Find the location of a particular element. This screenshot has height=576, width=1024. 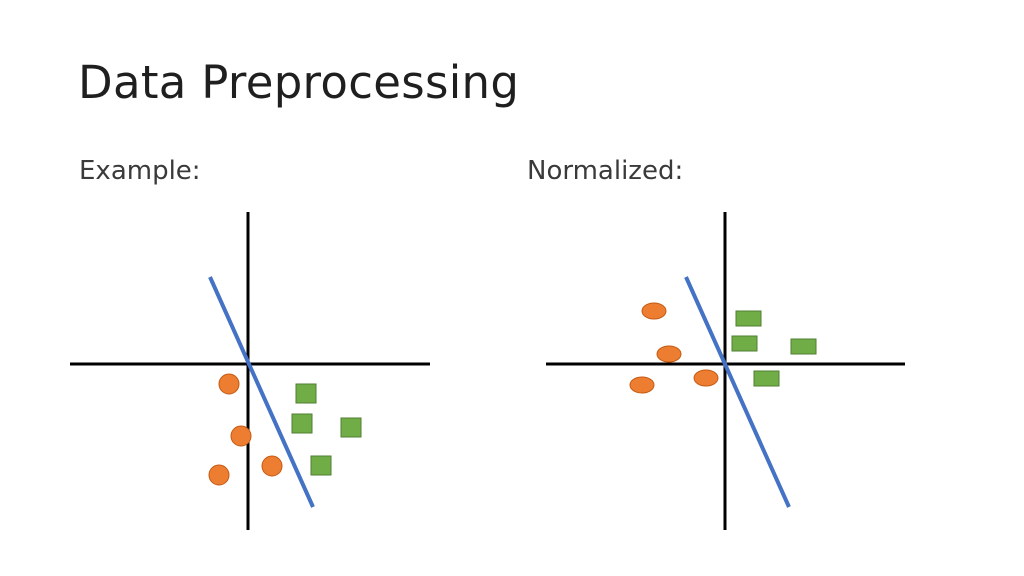

normalized-decision-boundary is located at coordinates (737, 392).